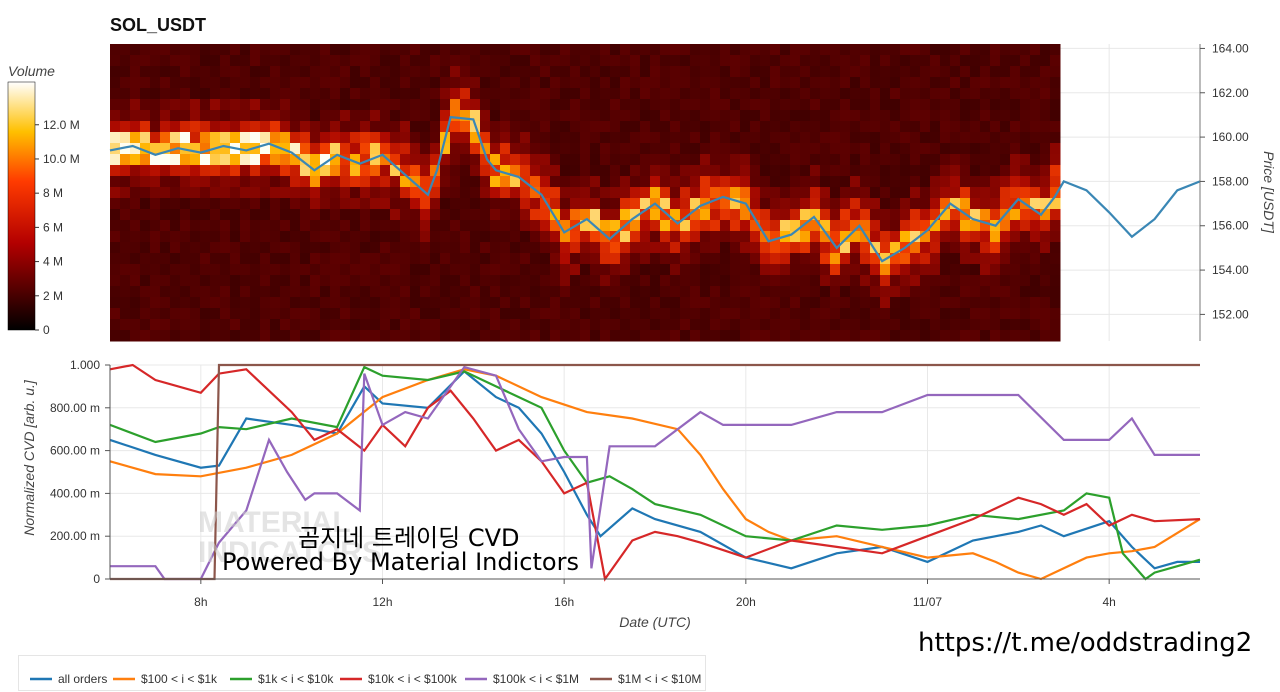 Image resolution: width=1280 pixels, height=692 pixels. Describe the element at coordinates (1269, 192) in the screenshot. I see `price-axis-label: Price [USDT]` at that location.